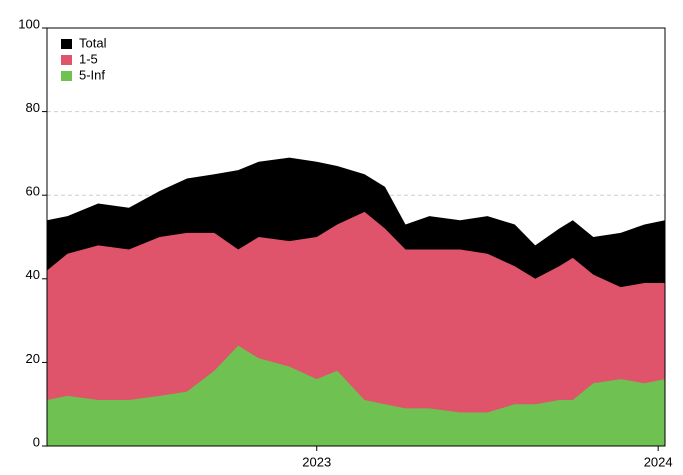  Describe the element at coordinates (29, 23) in the screenshot. I see `y-tick-label: 100` at that location.